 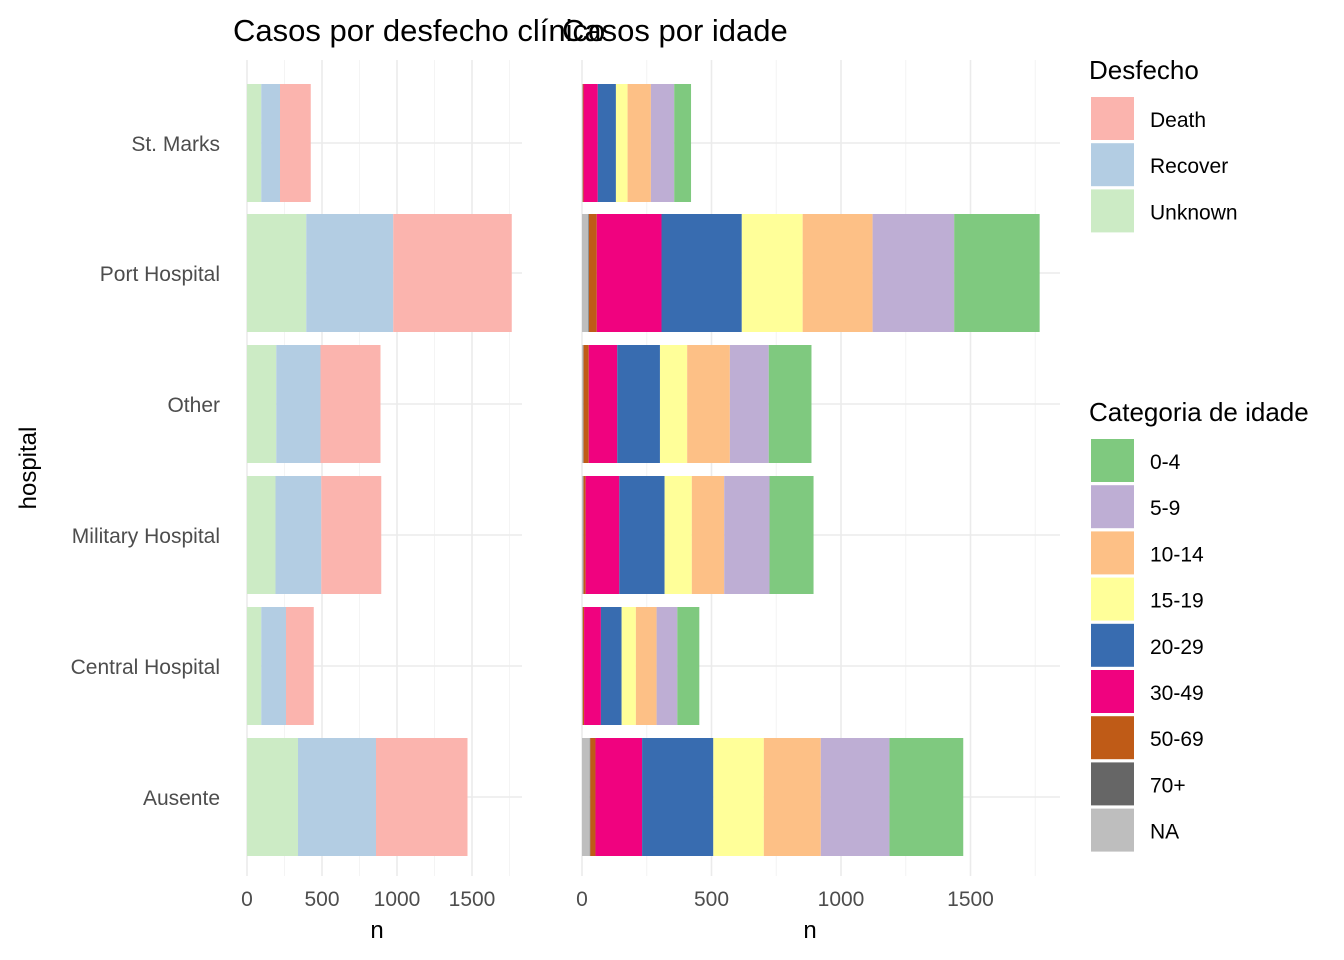 I want to click on outcome-x-tick-label: 500, so click(x=321, y=899).